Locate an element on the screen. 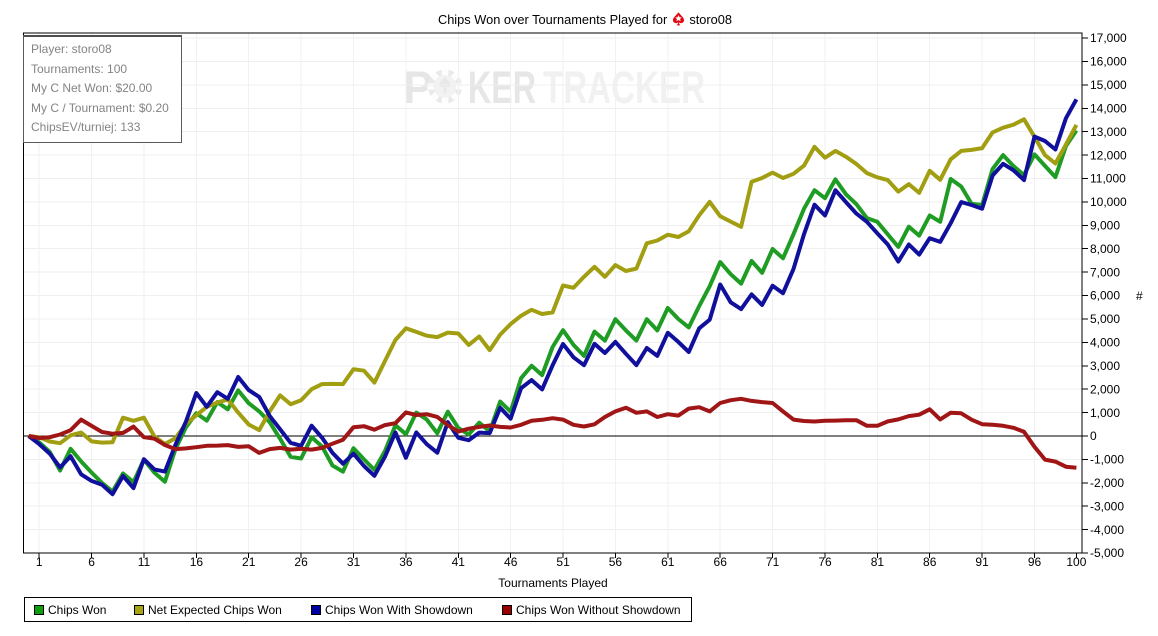  svg-text: 11 is located at coordinates (144, 562).